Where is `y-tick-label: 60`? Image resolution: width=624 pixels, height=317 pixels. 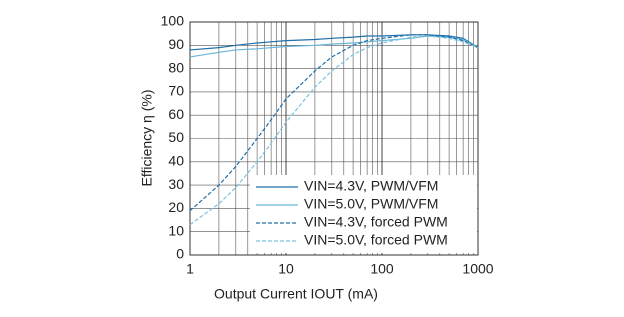 y-tick-label: 60 is located at coordinates (176, 114).